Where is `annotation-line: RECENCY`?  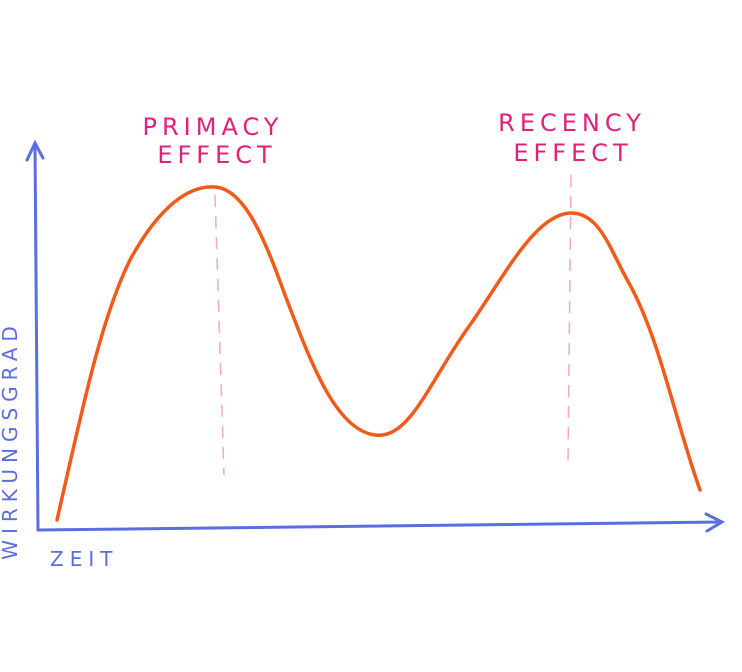
annotation-line: RECENCY is located at coordinates (572, 123).